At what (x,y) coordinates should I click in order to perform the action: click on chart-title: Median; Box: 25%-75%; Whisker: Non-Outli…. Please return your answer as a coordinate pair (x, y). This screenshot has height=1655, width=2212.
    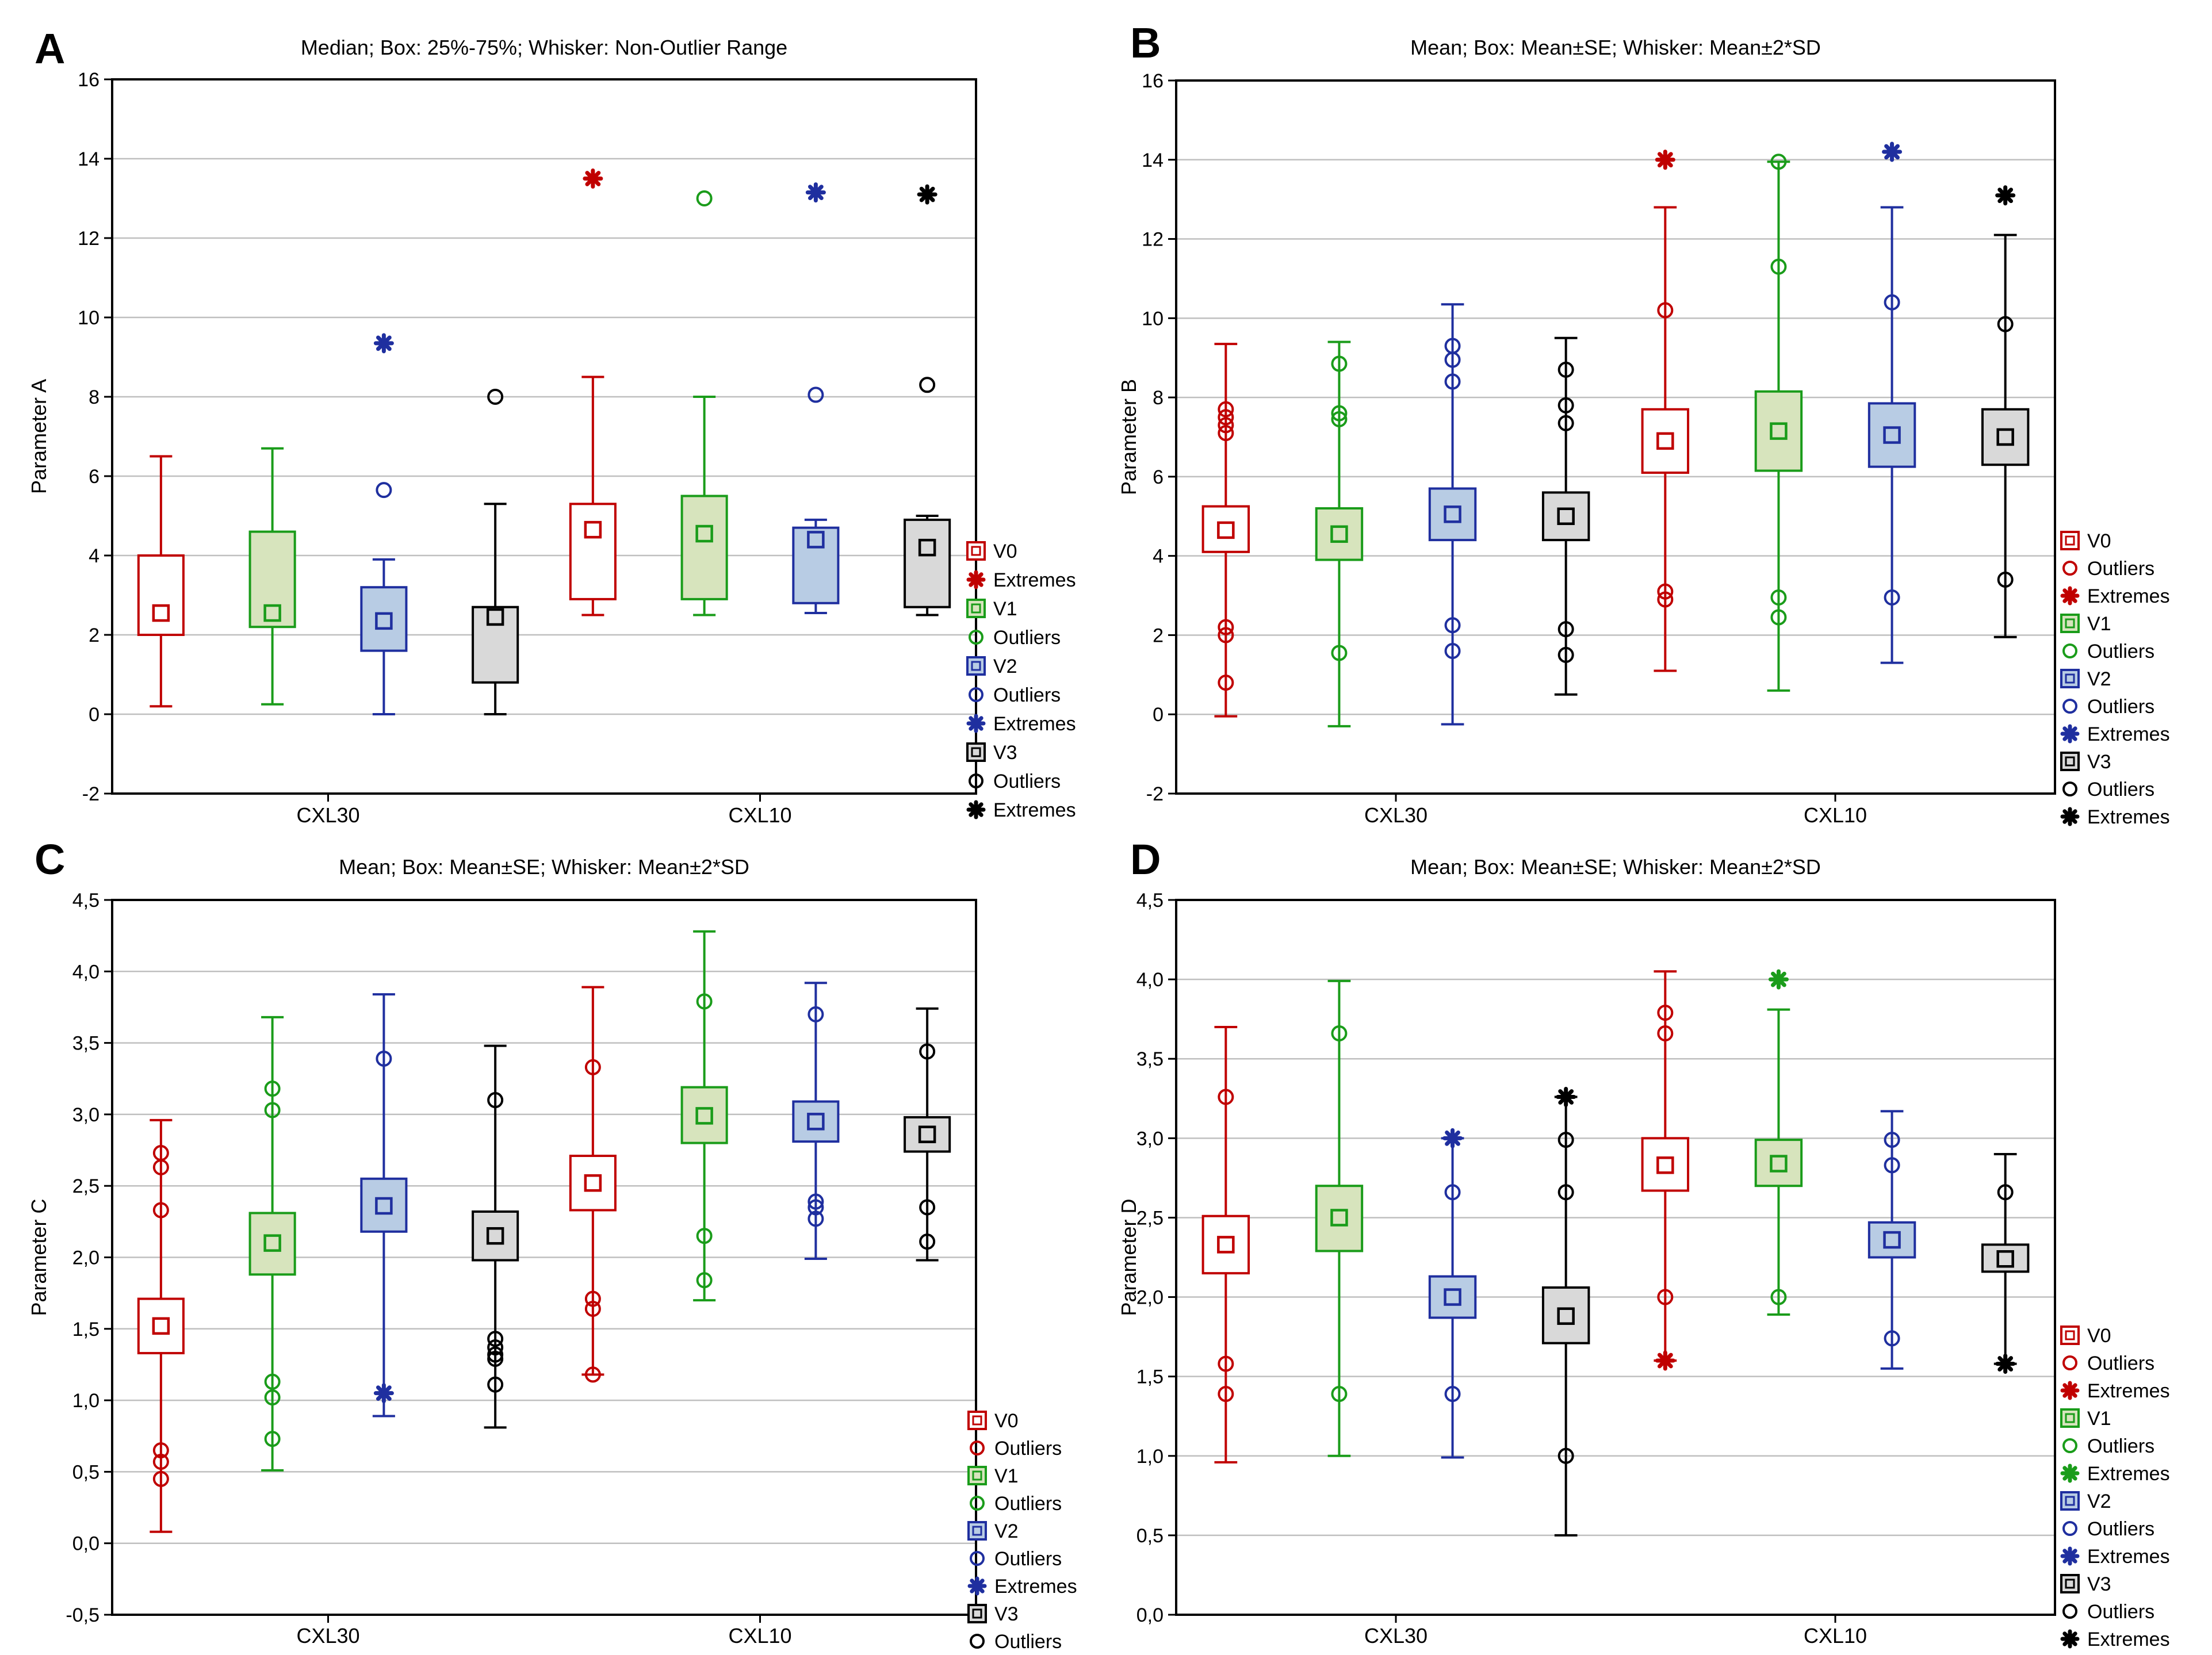
    Looking at the image, I should click on (544, 47).